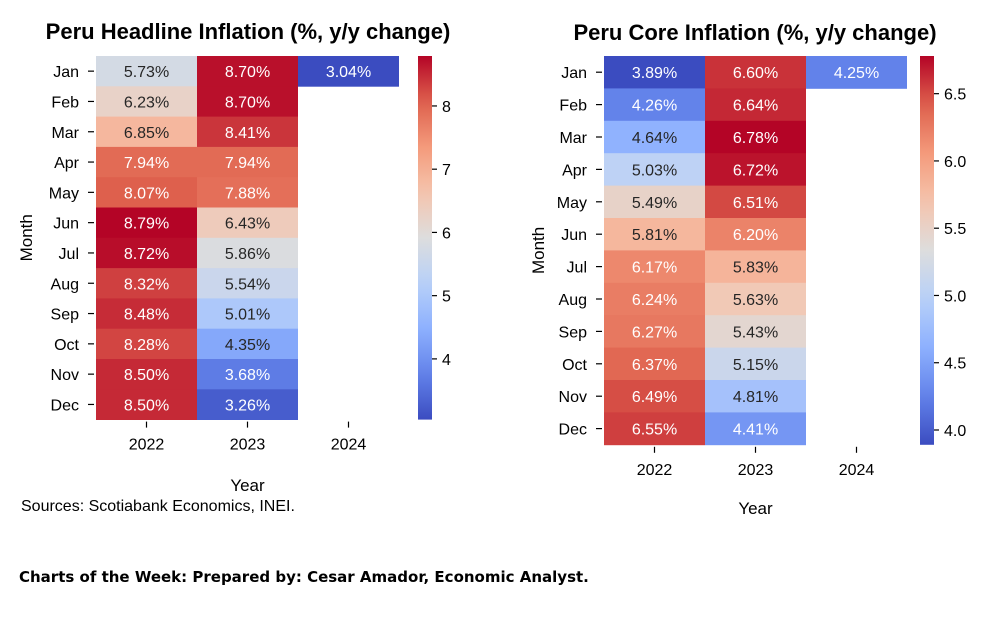 This screenshot has height=619, width=994. Describe the element at coordinates (755, 430) in the screenshot. I see `cell-value-label: 4.41%` at that location.